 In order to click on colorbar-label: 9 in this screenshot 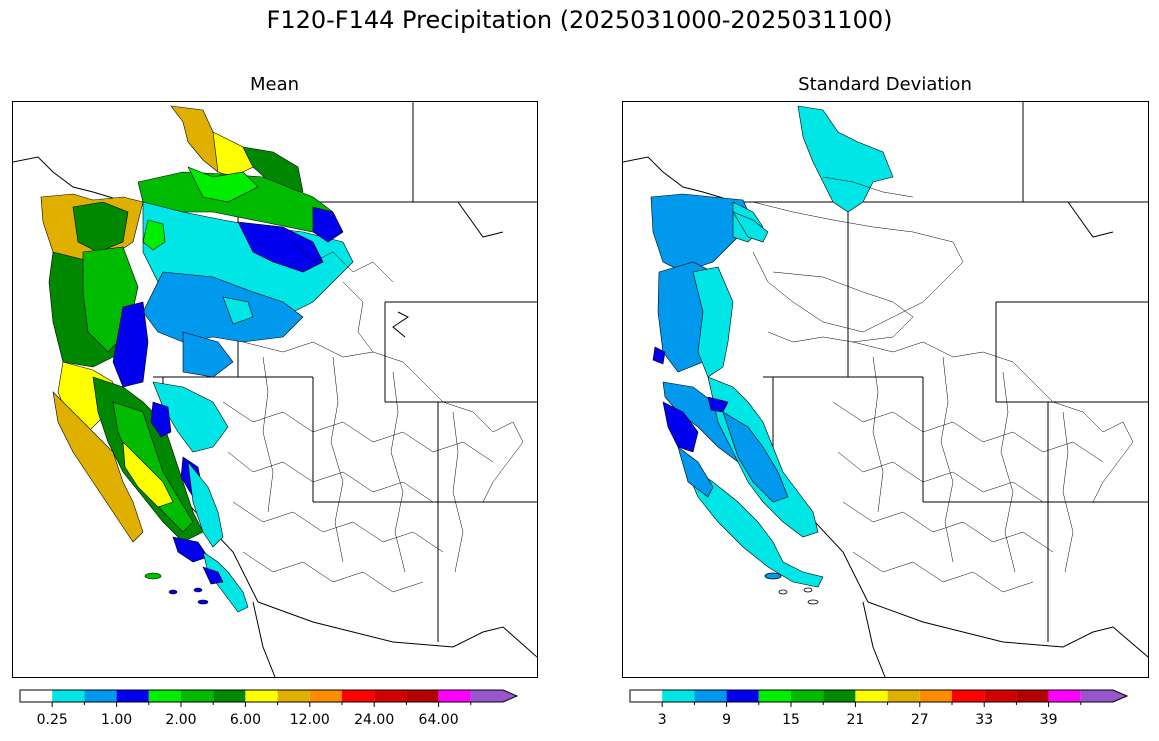, I will do `click(726, 720)`.